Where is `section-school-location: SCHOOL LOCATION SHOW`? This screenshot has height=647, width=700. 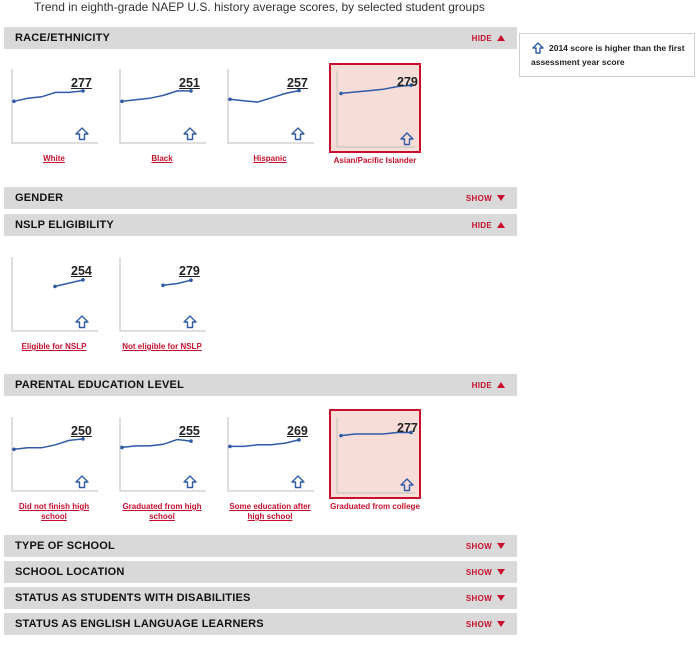 section-school-location: SCHOOL LOCATION SHOW is located at coordinates (260, 572).